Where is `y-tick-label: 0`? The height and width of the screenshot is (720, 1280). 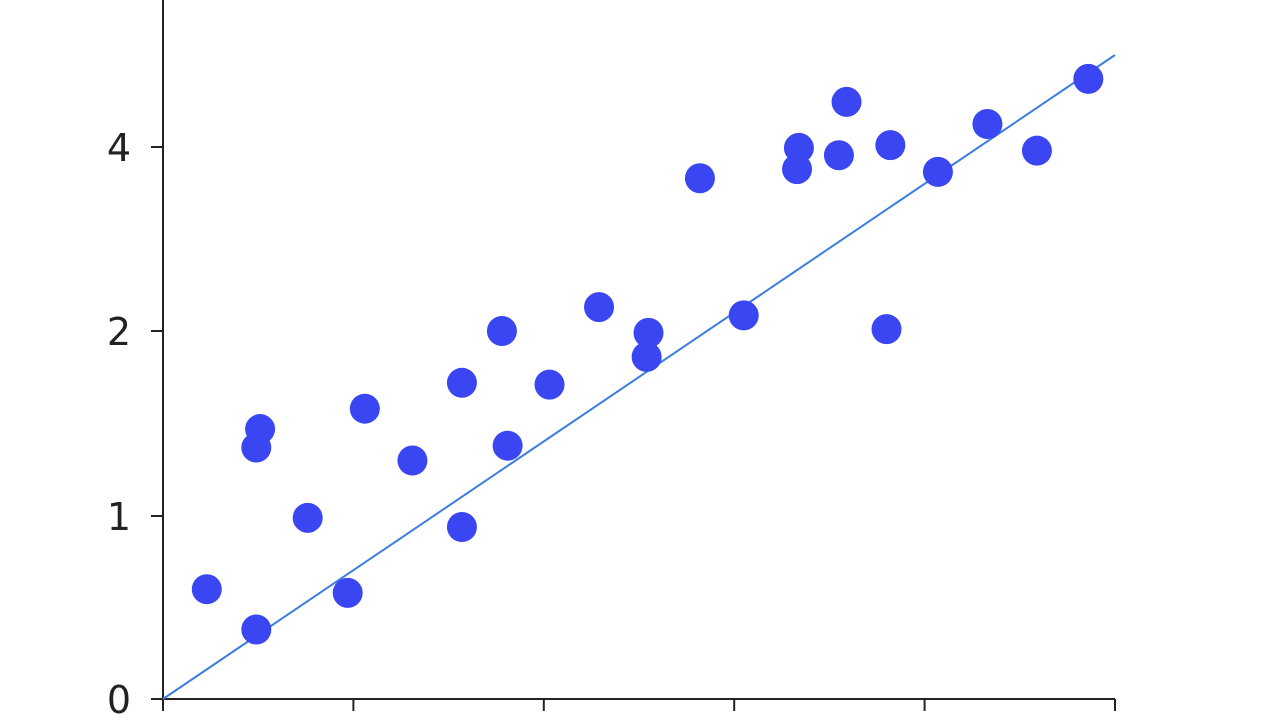
y-tick-label: 0 is located at coordinates (119, 699).